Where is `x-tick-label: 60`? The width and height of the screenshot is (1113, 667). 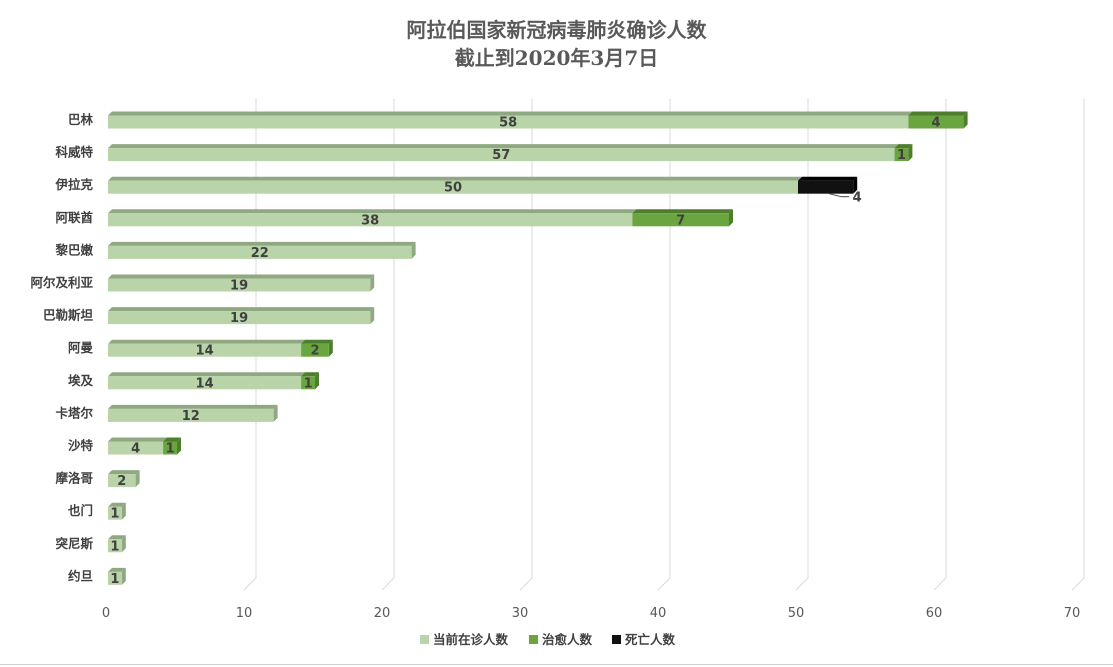 x-tick-label: 60 is located at coordinates (934, 613).